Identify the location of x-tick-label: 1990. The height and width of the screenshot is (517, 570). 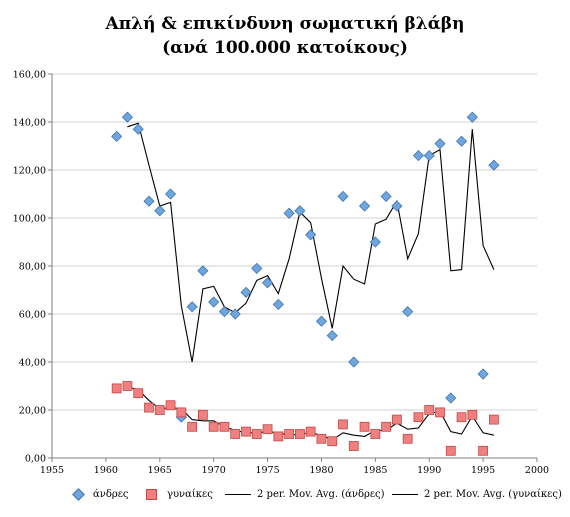
(429, 470).